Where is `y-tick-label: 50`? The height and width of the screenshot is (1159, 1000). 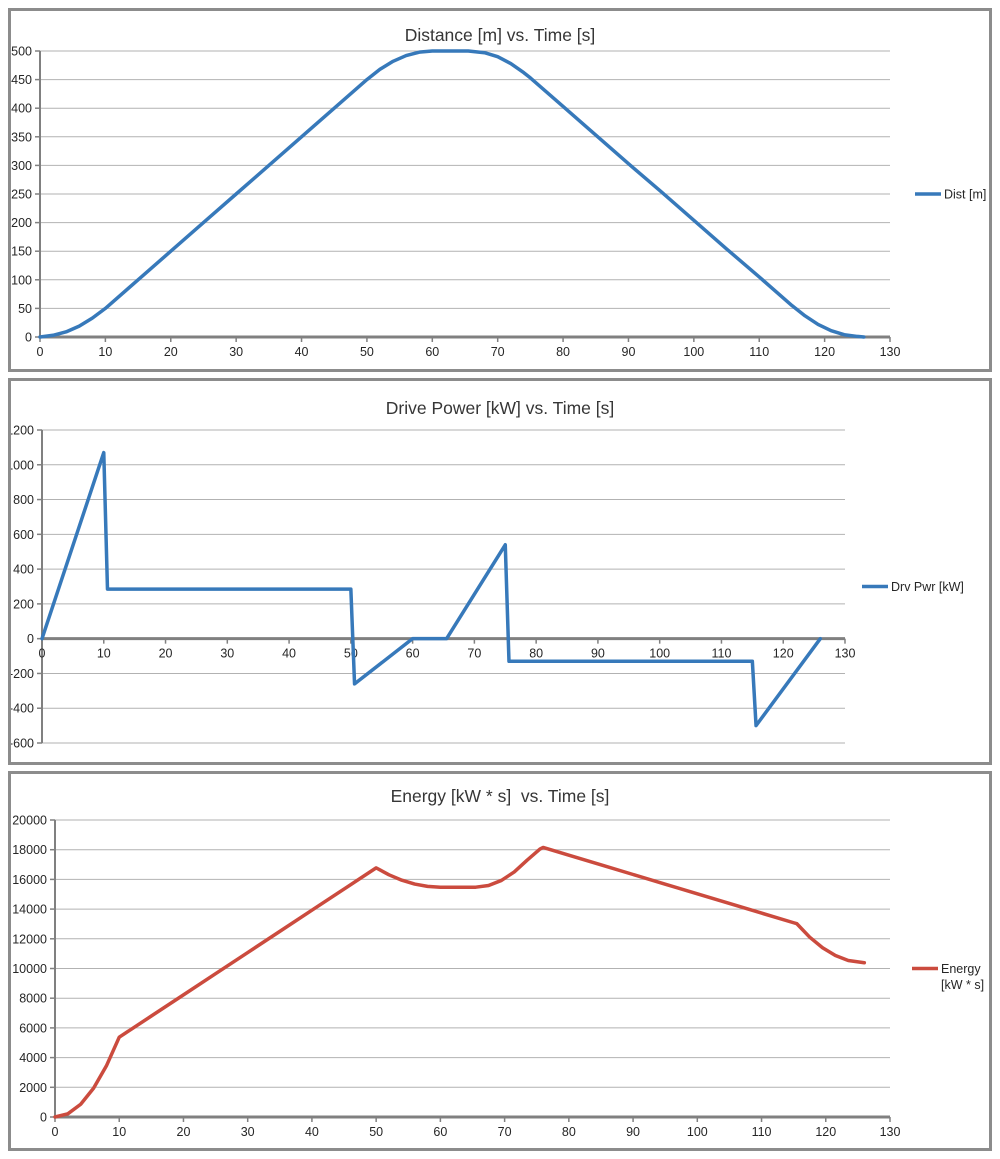
y-tick-label: 50 is located at coordinates (25, 309).